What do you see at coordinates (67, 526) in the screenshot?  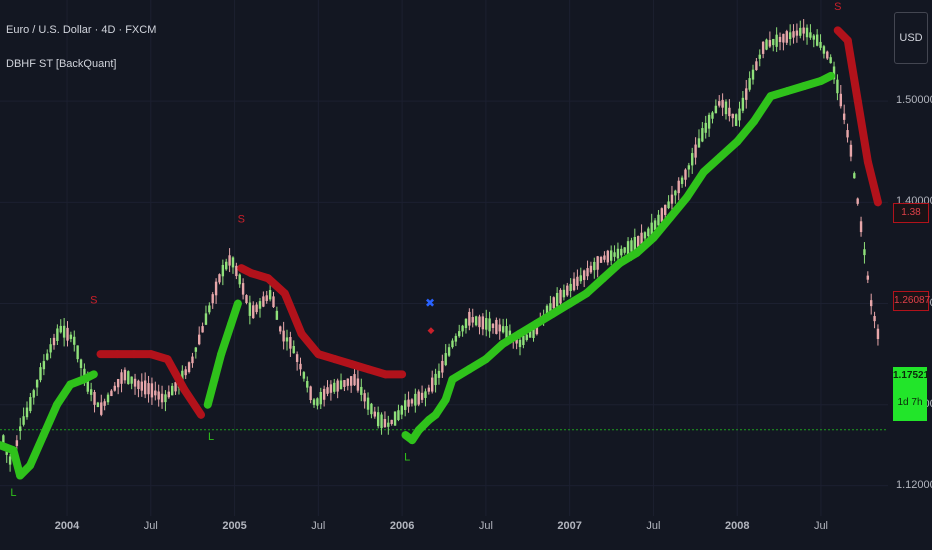 I see `x-tick-label: 2004` at bounding box center [67, 526].